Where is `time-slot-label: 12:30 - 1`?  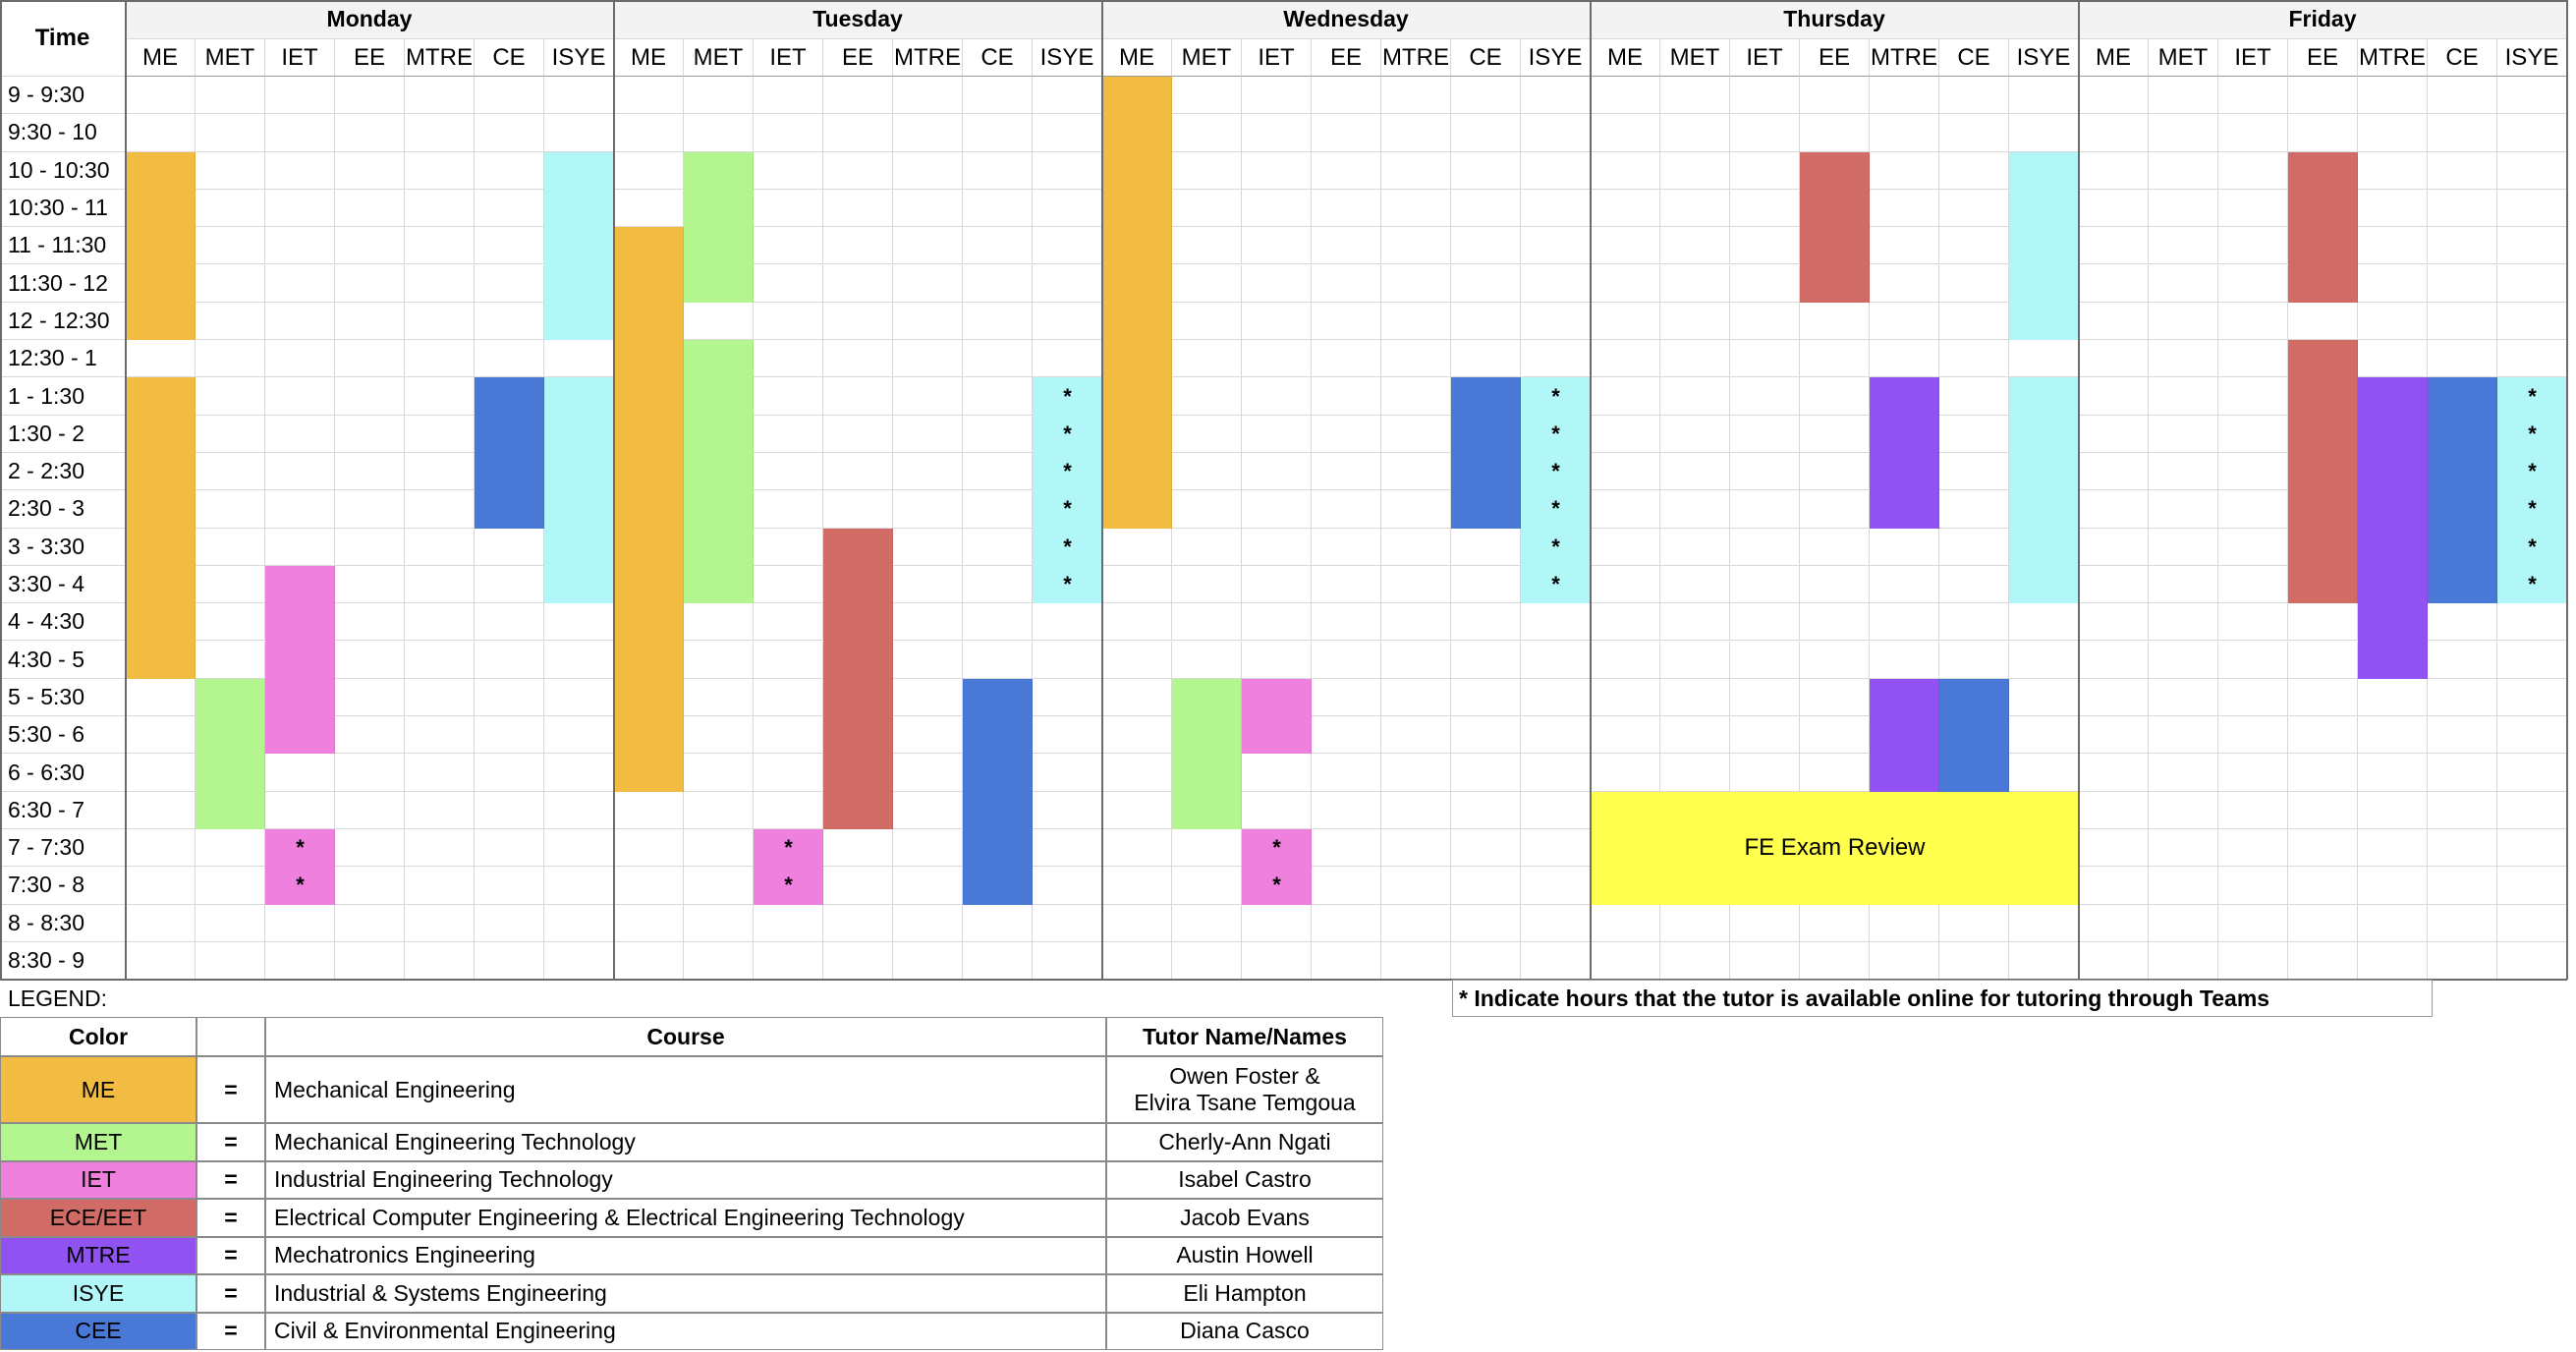 time-slot-label: 12:30 - 1 is located at coordinates (63, 359).